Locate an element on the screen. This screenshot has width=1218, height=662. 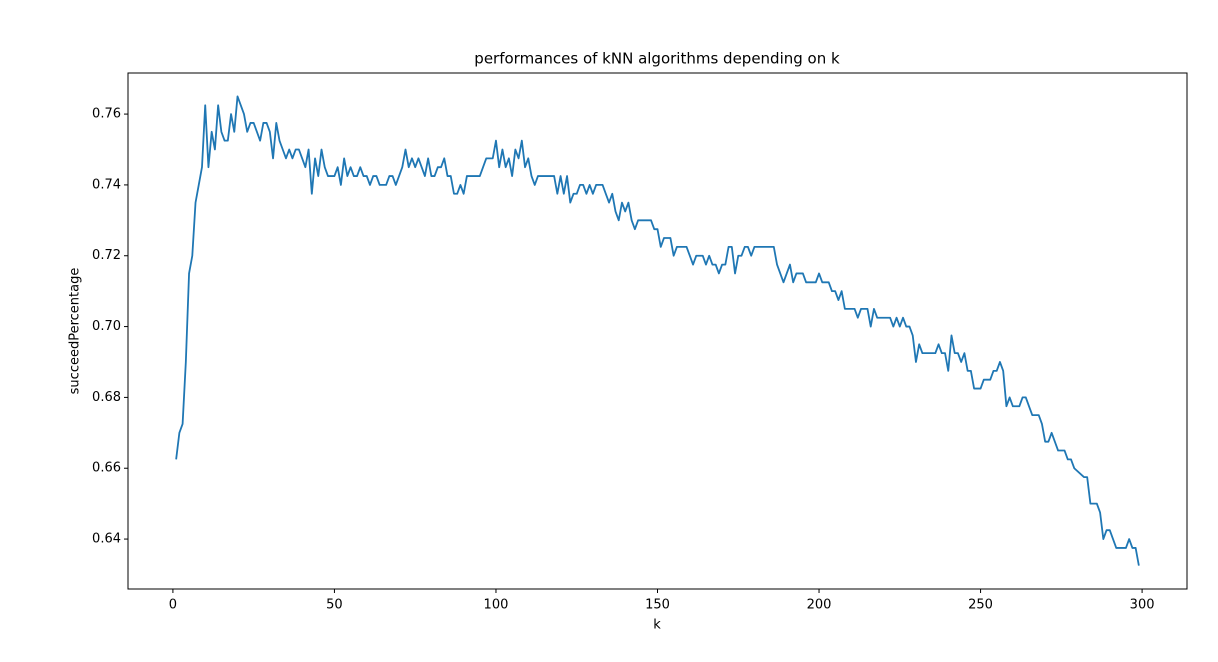
y-tick-label: 0.74 is located at coordinates (106, 184).